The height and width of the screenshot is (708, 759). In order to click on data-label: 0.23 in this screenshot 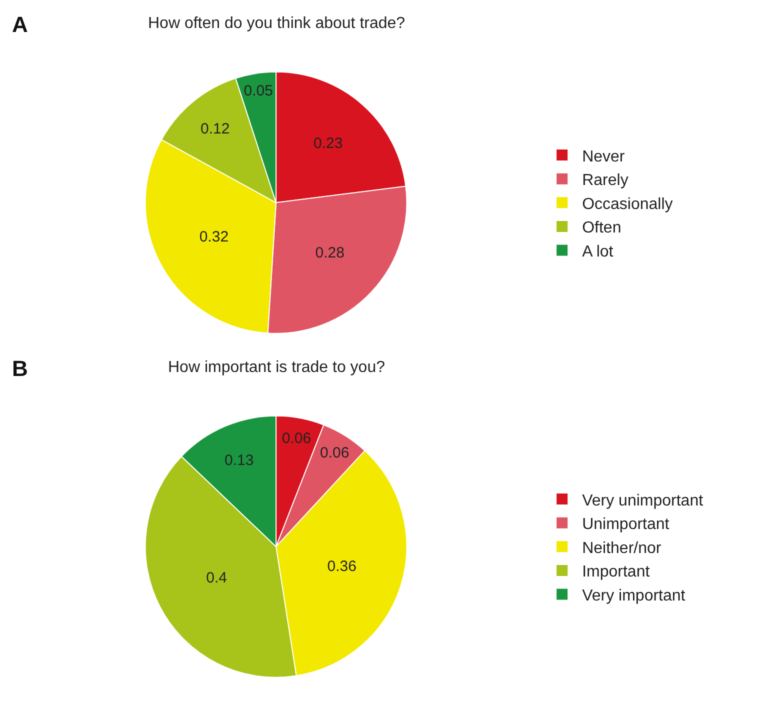, I will do `click(328, 143)`.